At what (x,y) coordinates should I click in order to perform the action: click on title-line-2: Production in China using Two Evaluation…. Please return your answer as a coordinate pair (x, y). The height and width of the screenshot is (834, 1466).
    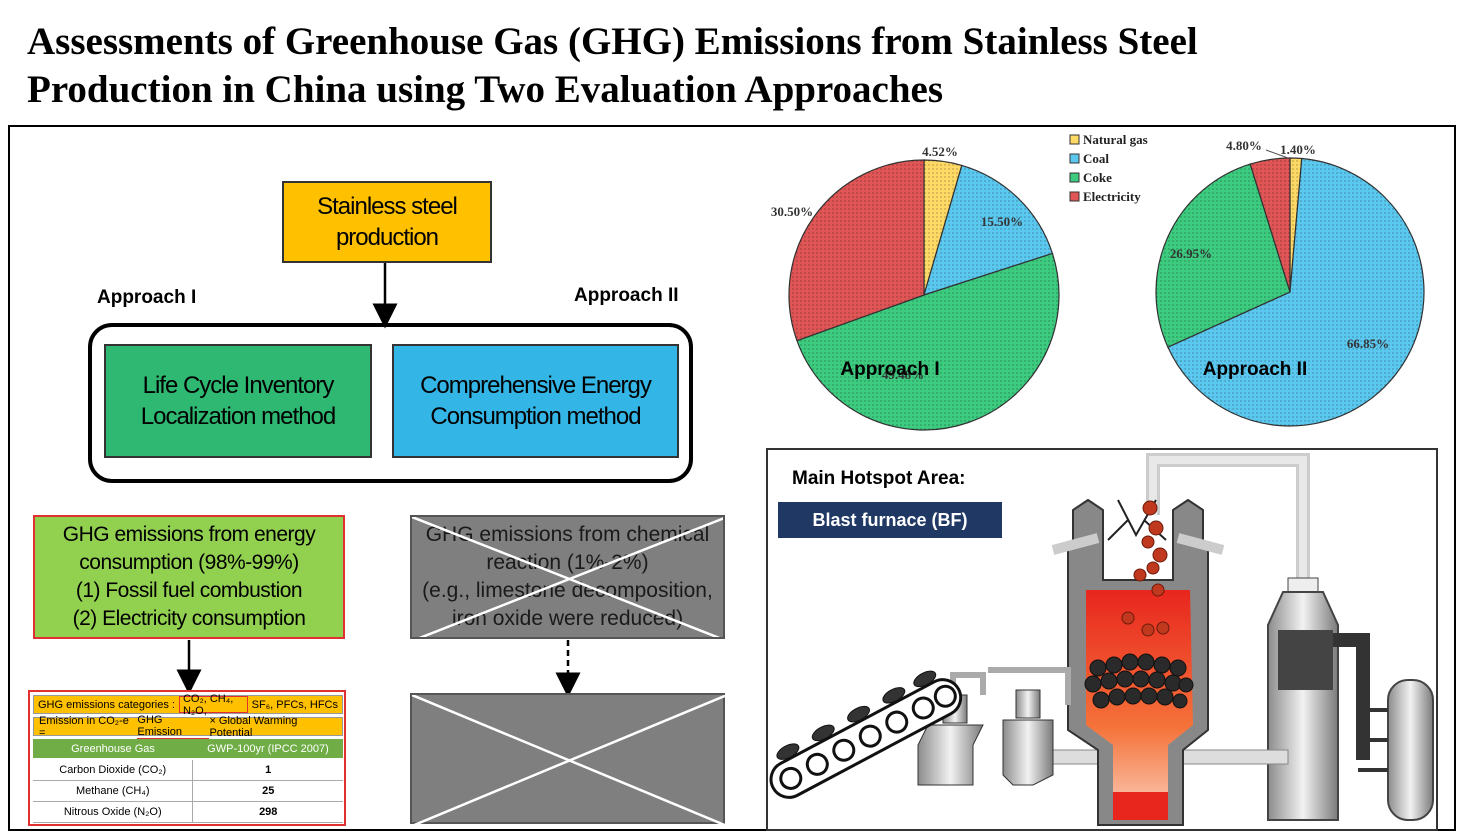
    Looking at the image, I should click on (485, 89).